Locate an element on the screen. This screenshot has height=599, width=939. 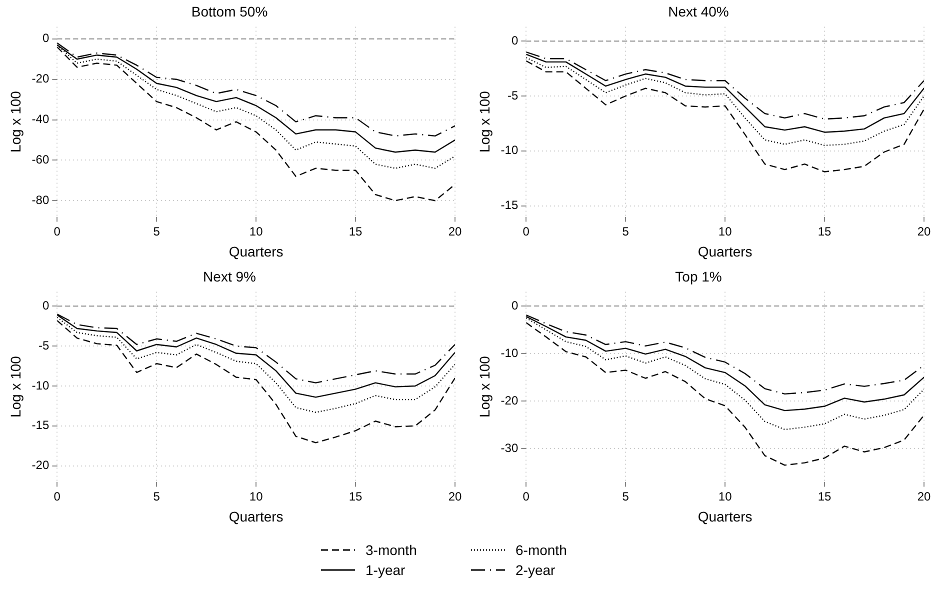
legend-label: 2-year is located at coordinates (536, 570).